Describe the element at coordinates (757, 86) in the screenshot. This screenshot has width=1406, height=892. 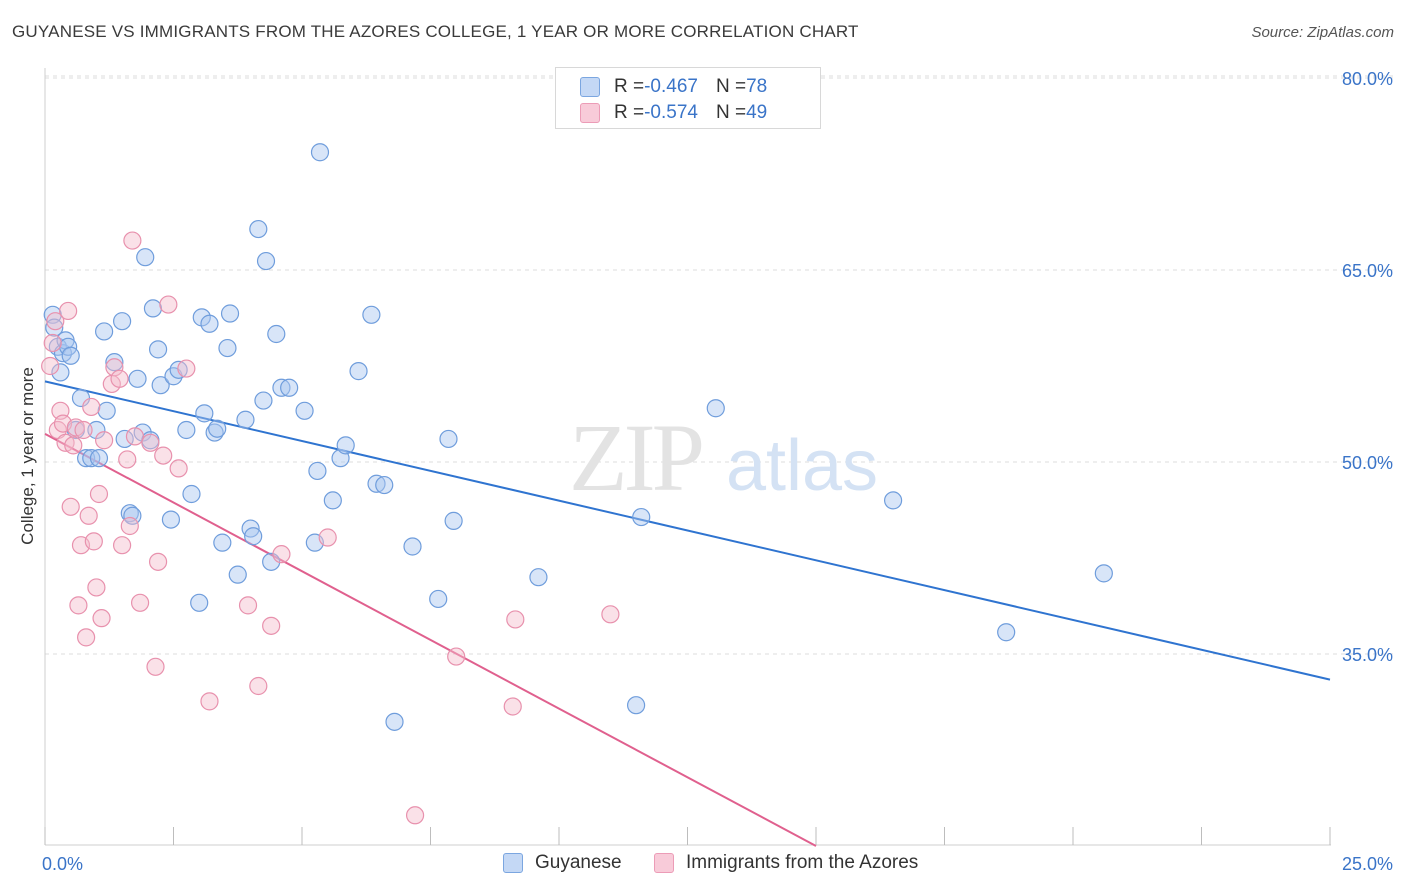
I see `legend-n-value: 78` at that location.